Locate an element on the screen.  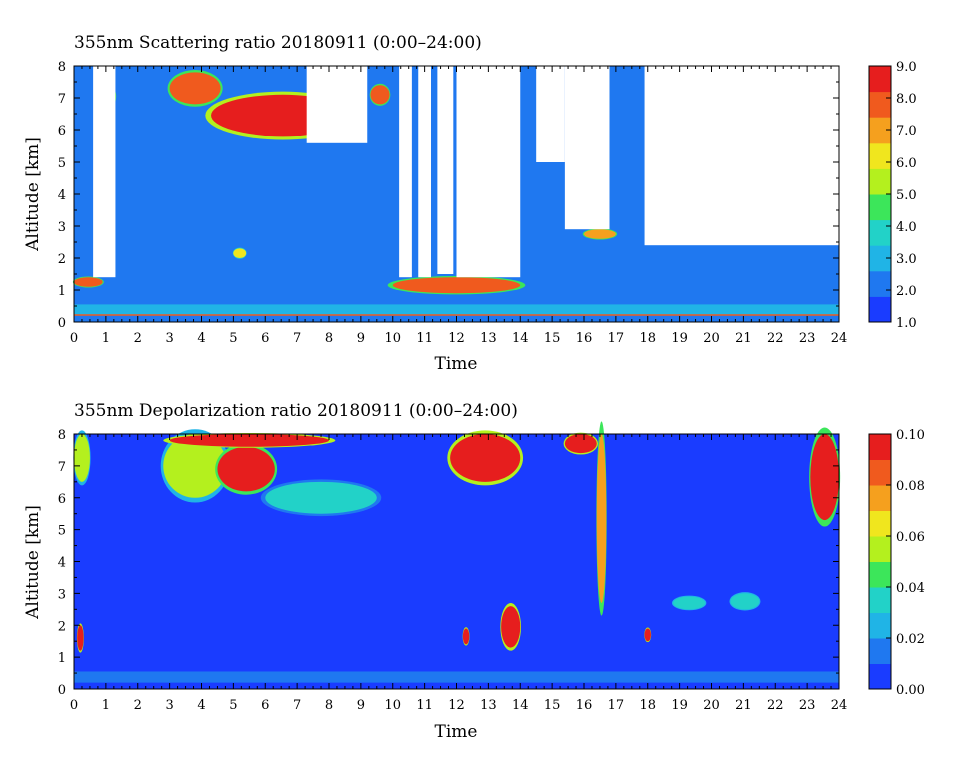
x-tick-label: 24 is located at coordinates (839, 705).